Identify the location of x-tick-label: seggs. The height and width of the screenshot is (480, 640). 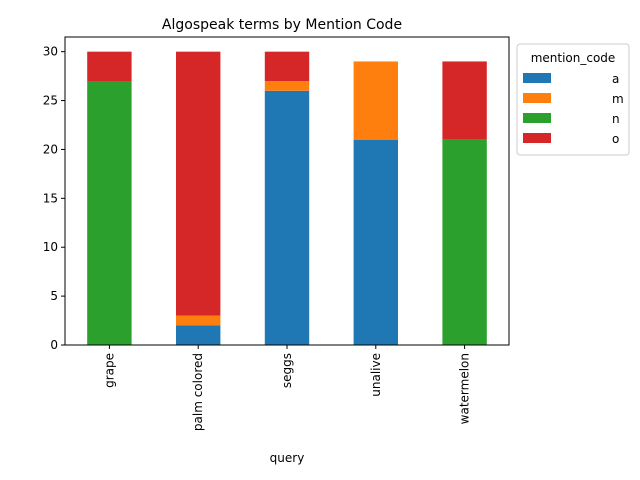
(287, 370).